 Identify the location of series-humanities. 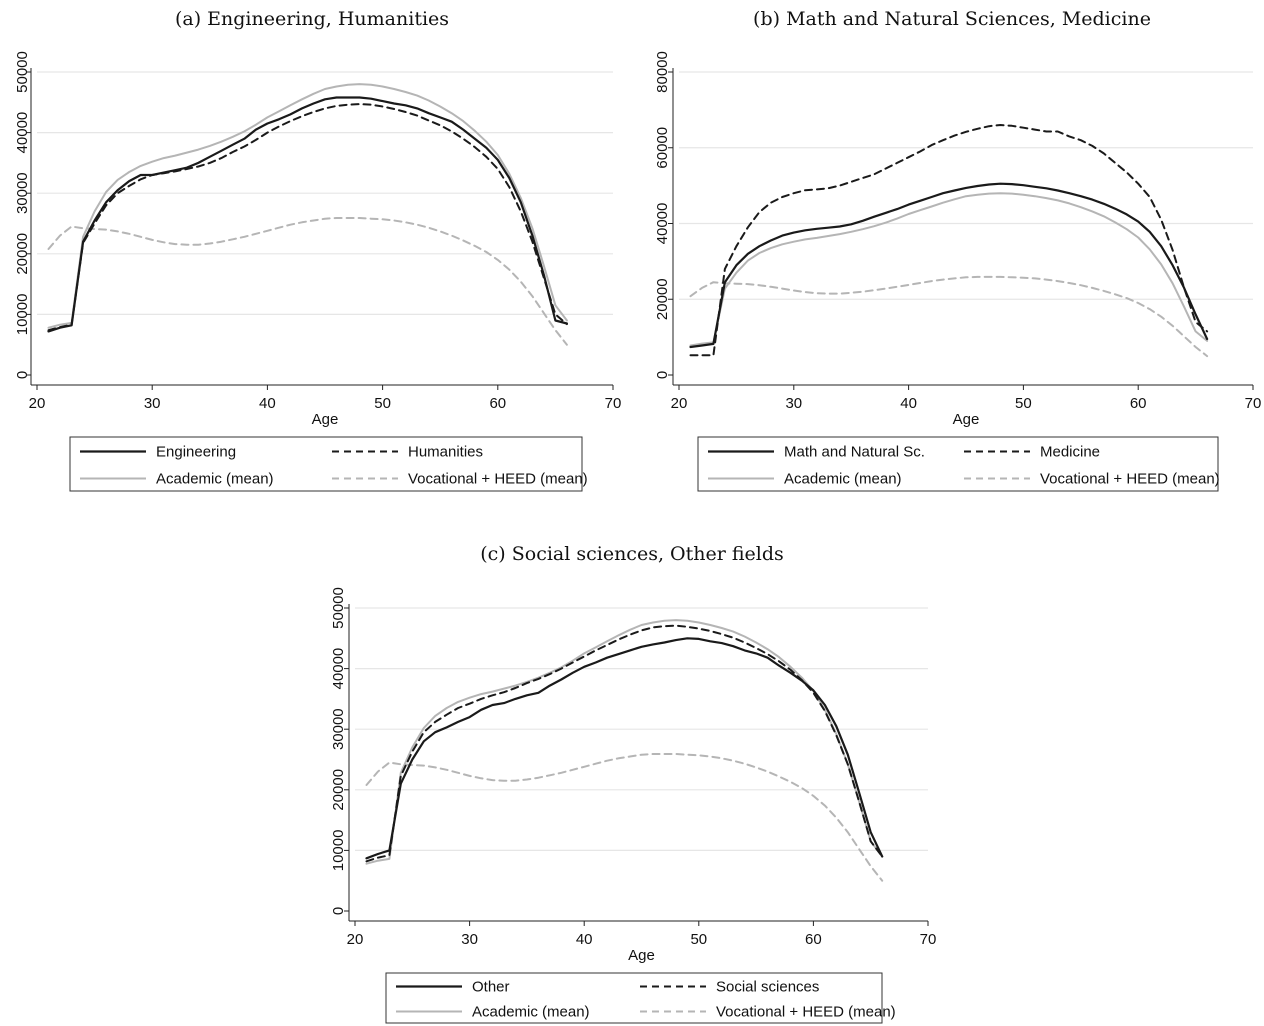
(307, 217).